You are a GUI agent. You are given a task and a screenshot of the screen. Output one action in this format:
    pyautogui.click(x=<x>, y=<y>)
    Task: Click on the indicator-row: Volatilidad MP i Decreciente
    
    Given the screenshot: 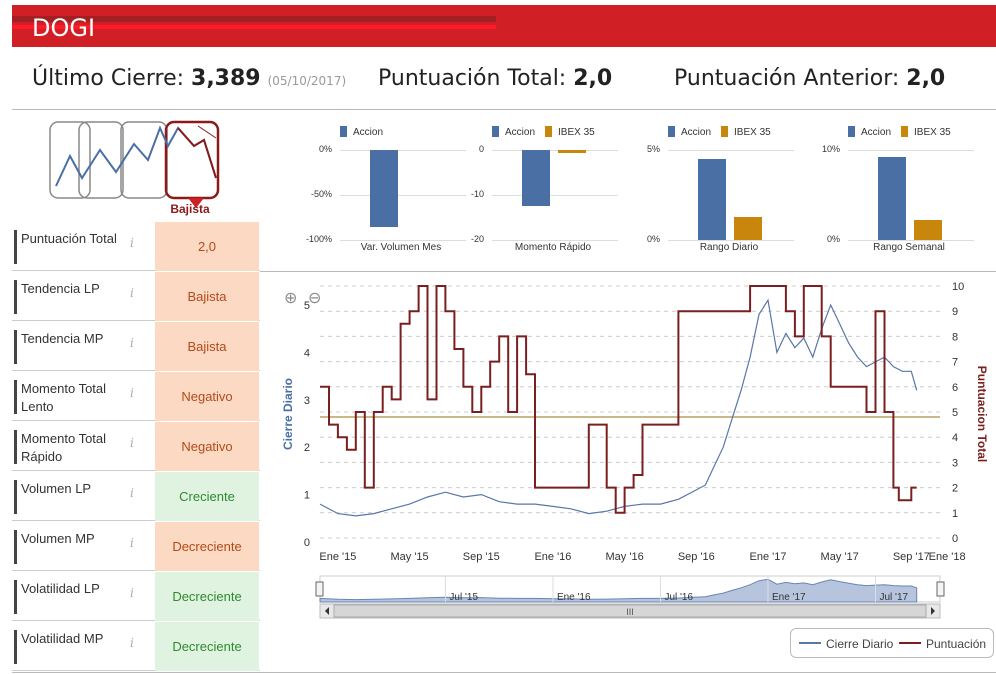 What is the action you would take?
    pyautogui.click(x=136, y=646)
    